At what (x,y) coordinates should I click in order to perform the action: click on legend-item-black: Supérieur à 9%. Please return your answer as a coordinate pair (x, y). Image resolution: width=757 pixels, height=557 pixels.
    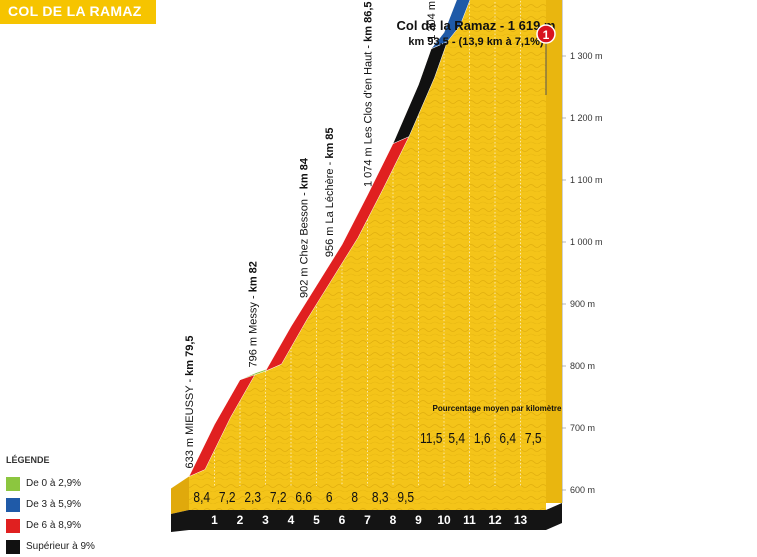
    Looking at the image, I should click on (81, 546).